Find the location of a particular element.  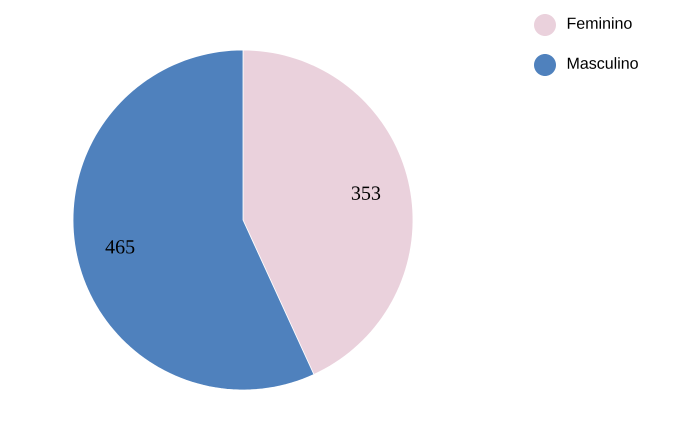

legend-label: Masculino is located at coordinates (603, 63).